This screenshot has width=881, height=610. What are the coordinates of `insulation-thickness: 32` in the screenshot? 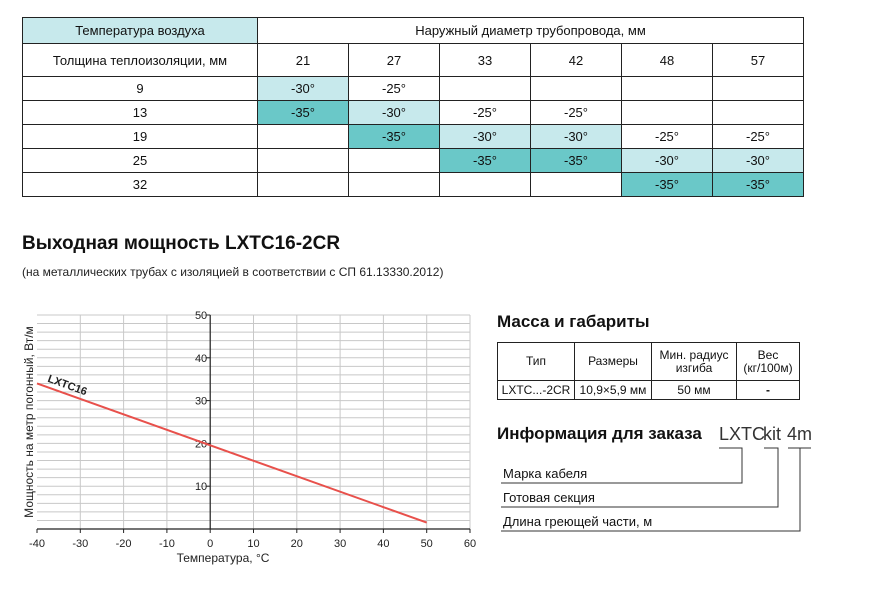 It's located at (140, 184).